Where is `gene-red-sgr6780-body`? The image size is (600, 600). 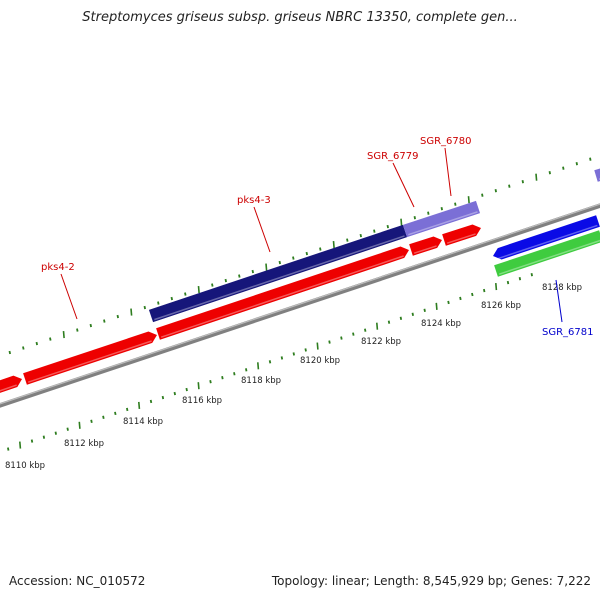 gene-red-sgr6780-body is located at coordinates (461, 235).